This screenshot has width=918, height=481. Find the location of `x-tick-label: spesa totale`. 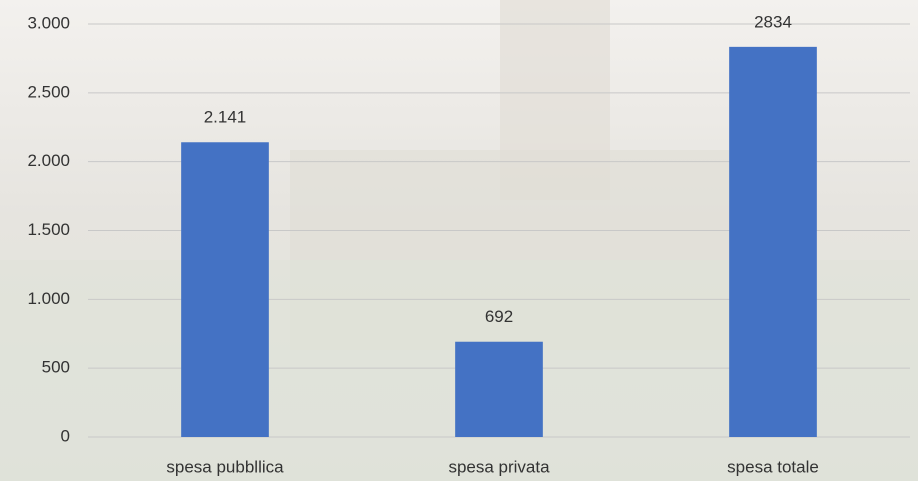

x-tick-label: spesa totale is located at coordinates (773, 466).